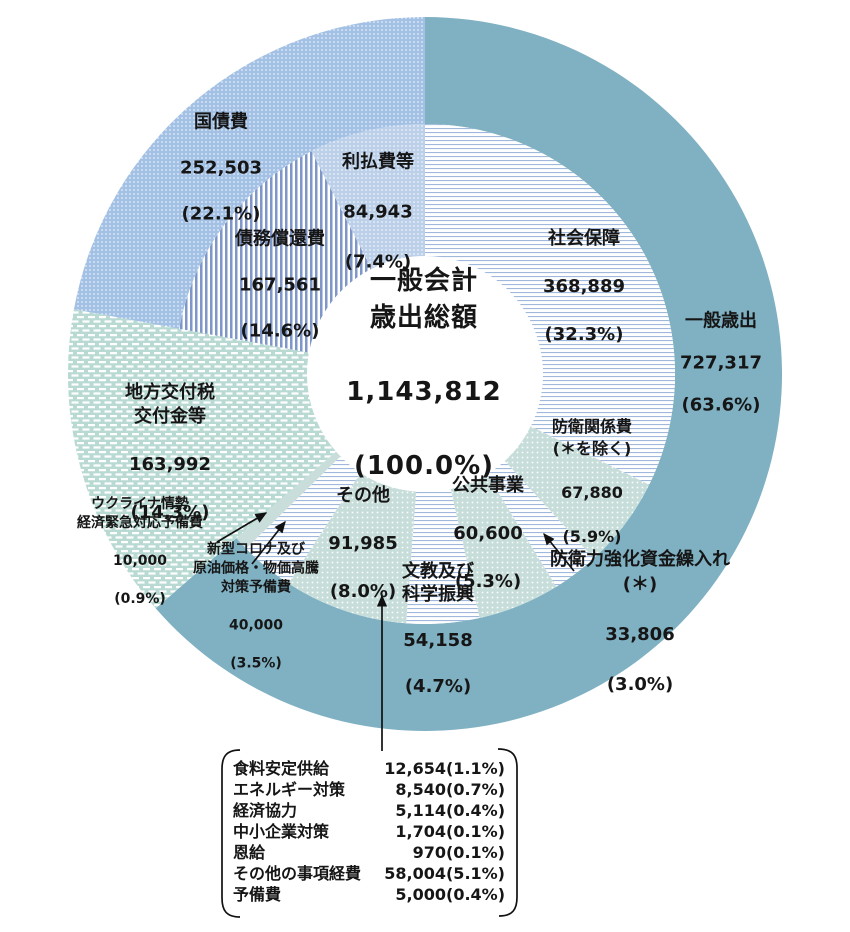 The width and height of the screenshot is (850, 932). Describe the element at coordinates (170, 452) in the screenshot. I see `label-chiho-kofuzei: 地方交付税 交付金等 163,992 (14.3%)` at that location.